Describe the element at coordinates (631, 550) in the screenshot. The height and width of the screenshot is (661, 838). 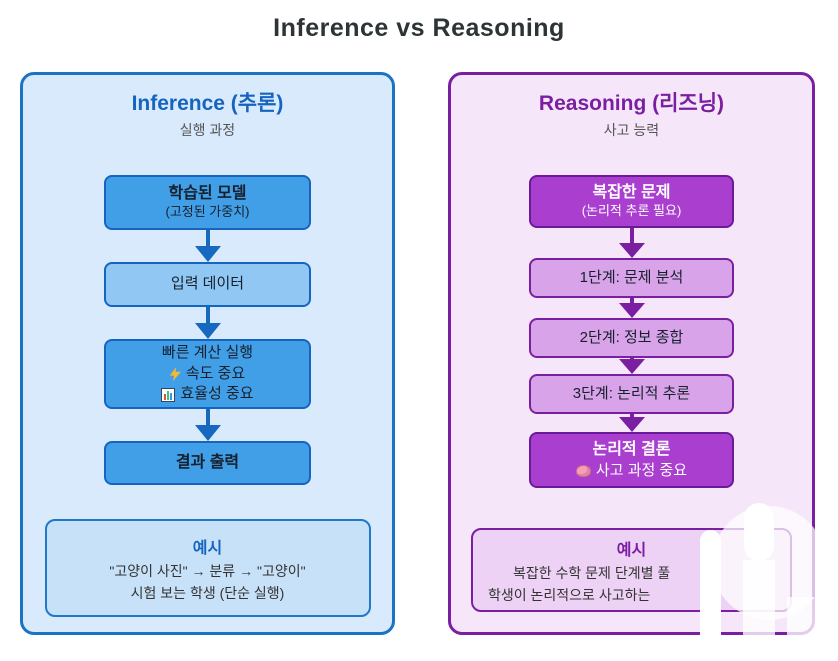
I see `reasoning-example-title: 예시` at that location.